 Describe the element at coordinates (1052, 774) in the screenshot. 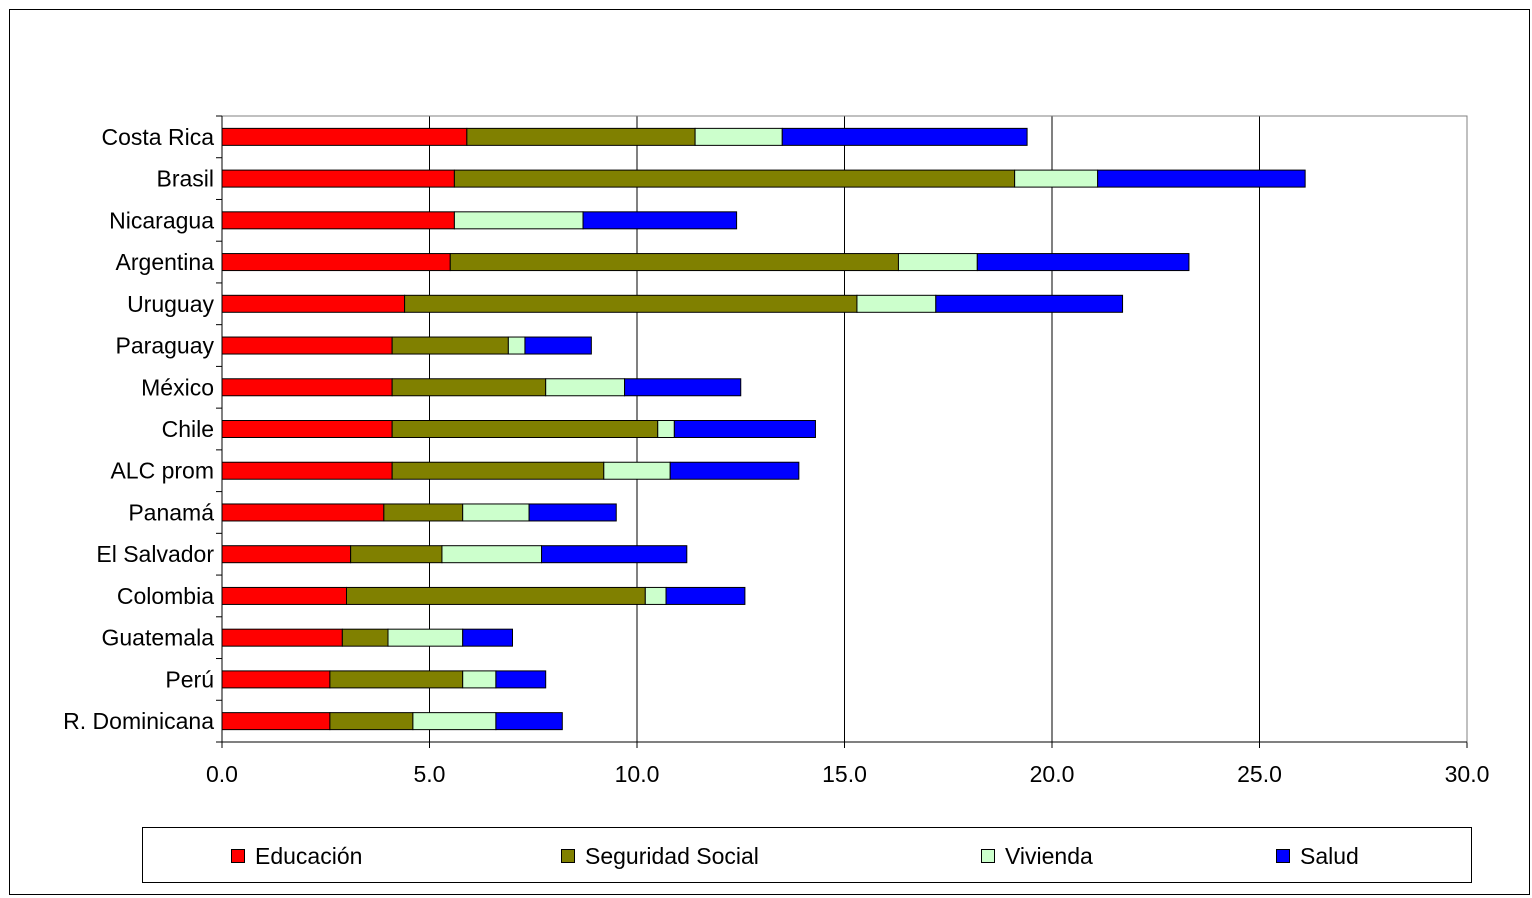

I see `x-tick-label: 20.0` at that location.